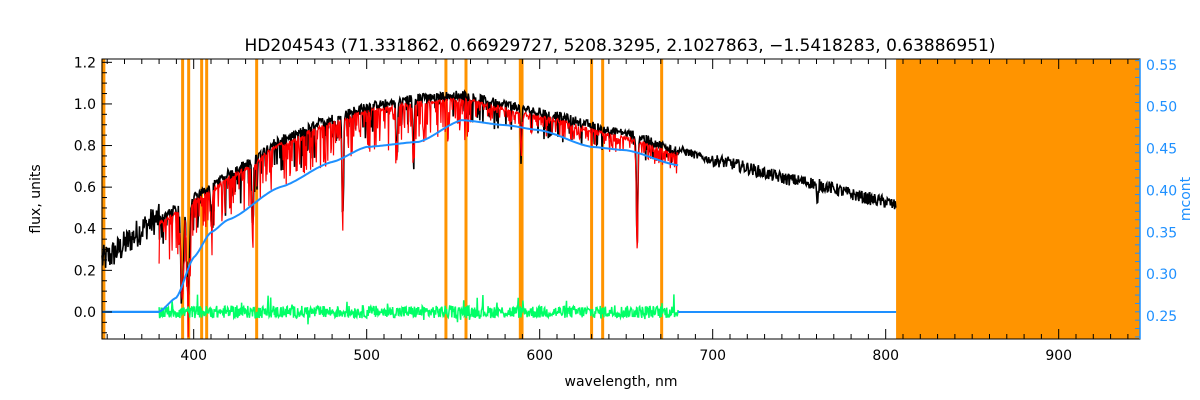  Describe the element at coordinates (1161, 233) in the screenshot. I see `y2-tick-label: 0.35` at that location.